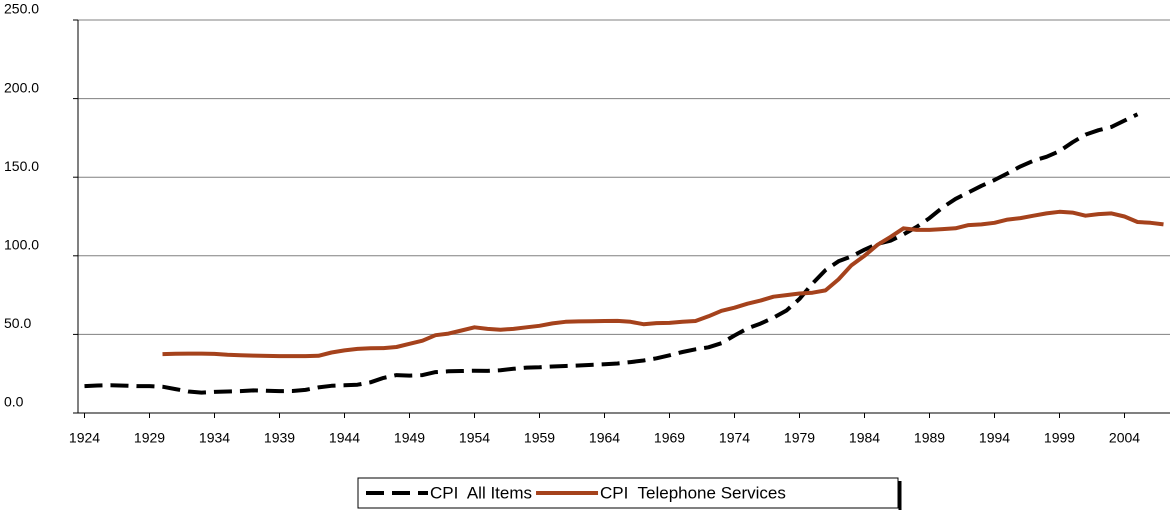 The width and height of the screenshot is (1171, 510). Describe the element at coordinates (799, 438) in the screenshot. I see `x-tick-label: 1979` at that location.